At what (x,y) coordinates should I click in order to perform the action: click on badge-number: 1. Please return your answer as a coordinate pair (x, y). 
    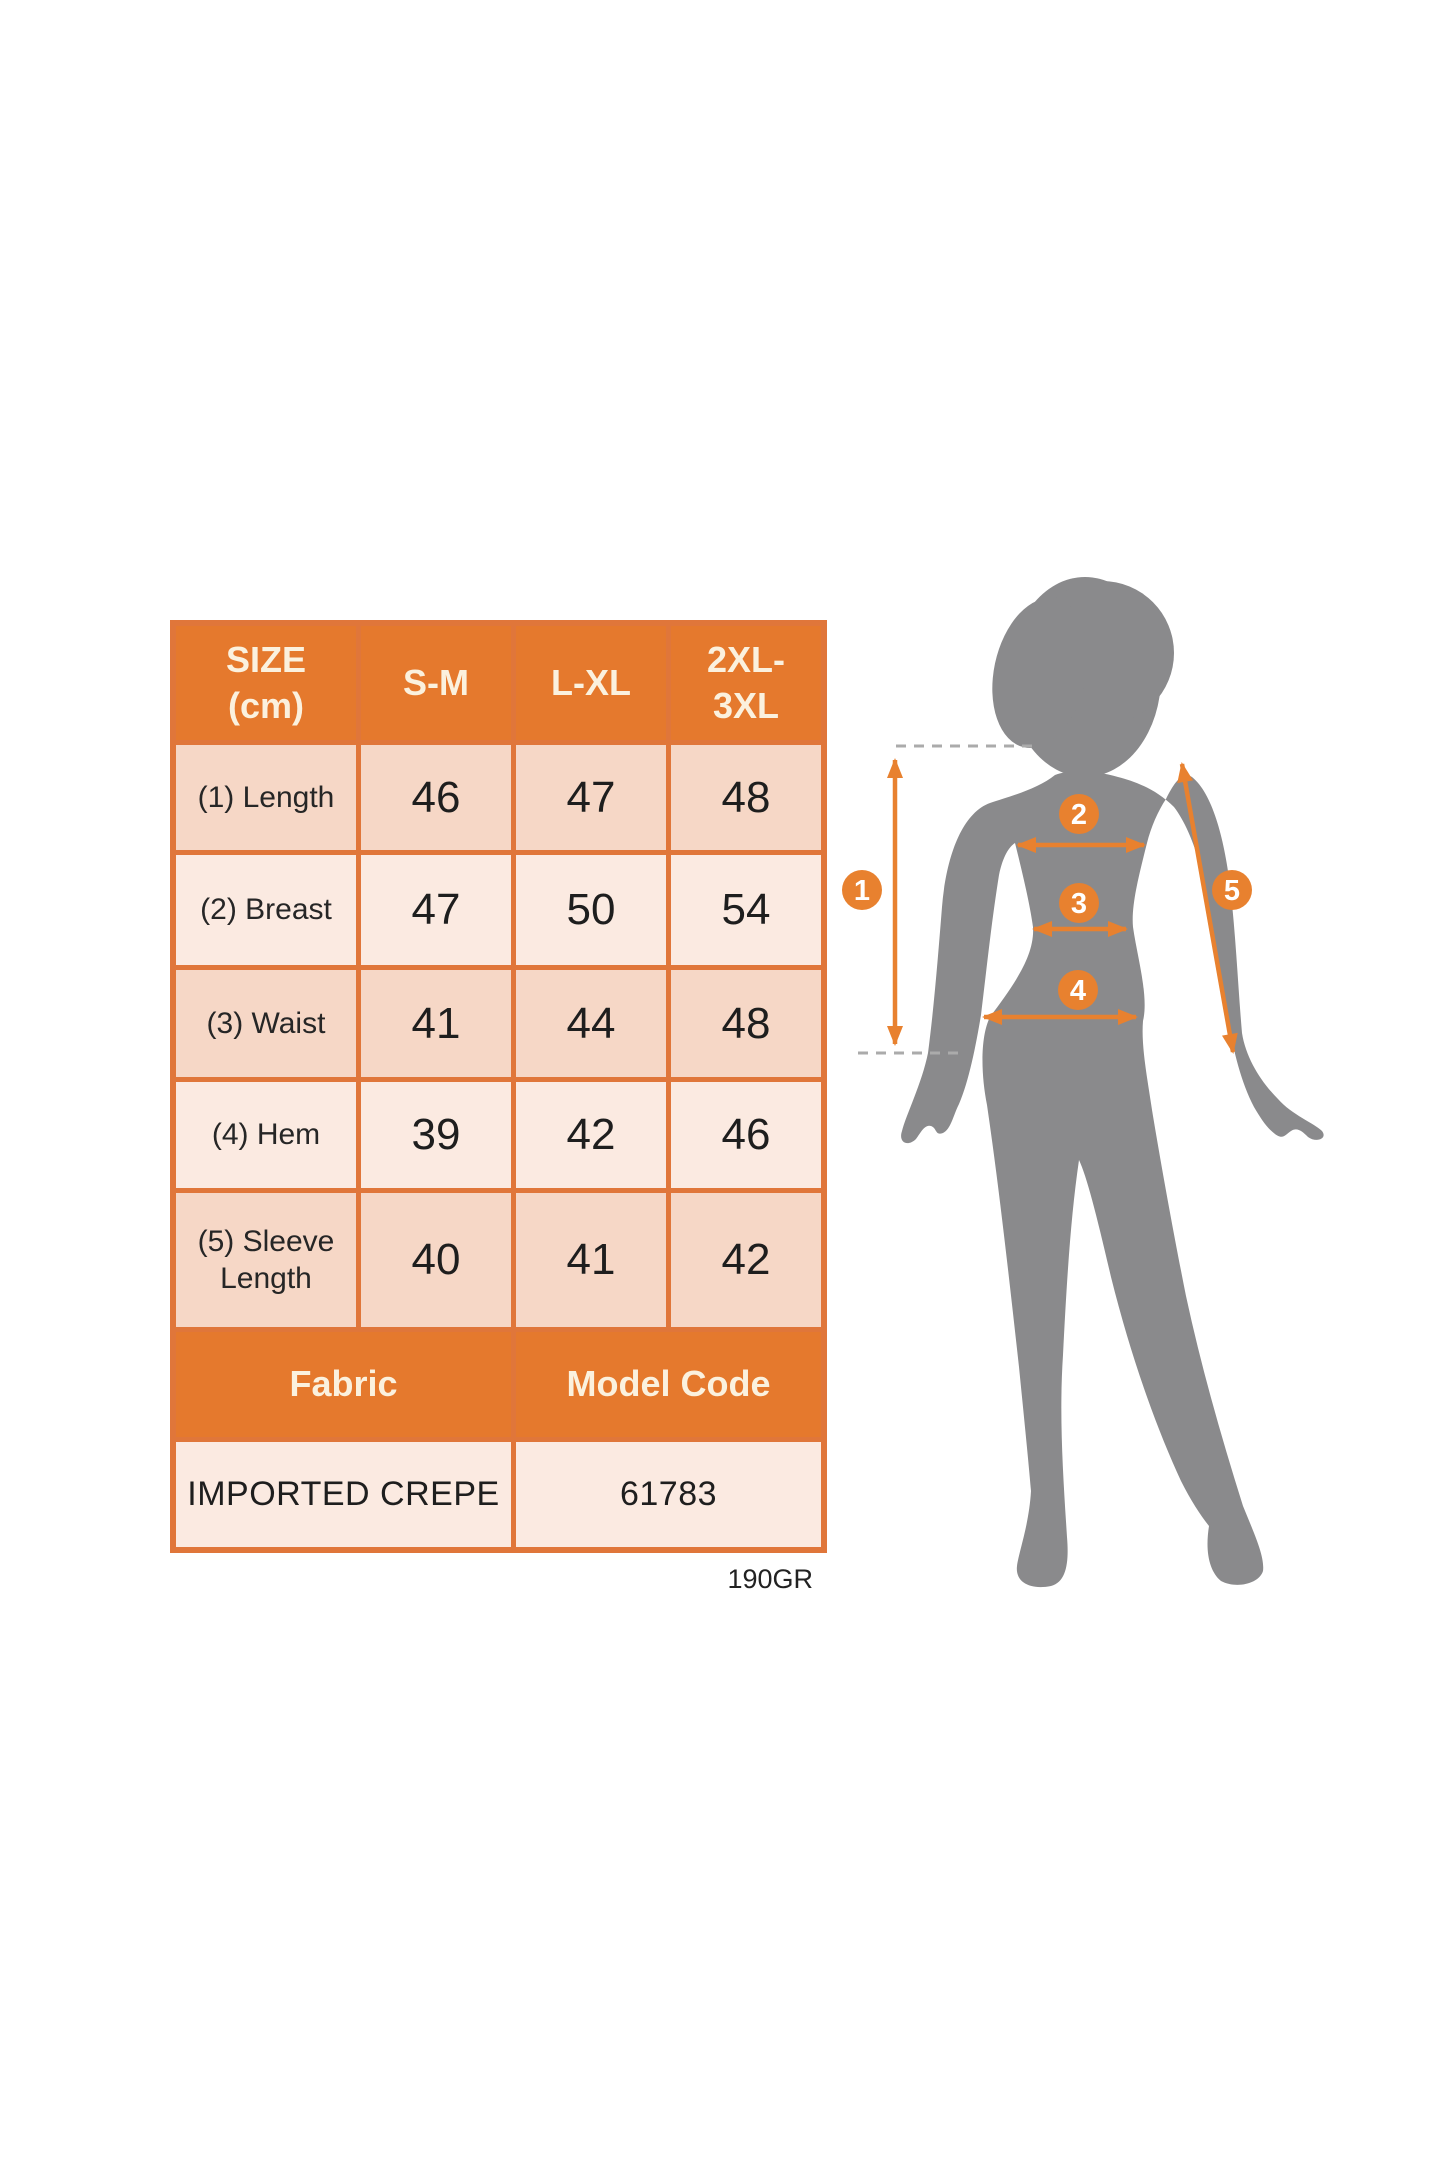
    Looking at the image, I should click on (862, 891).